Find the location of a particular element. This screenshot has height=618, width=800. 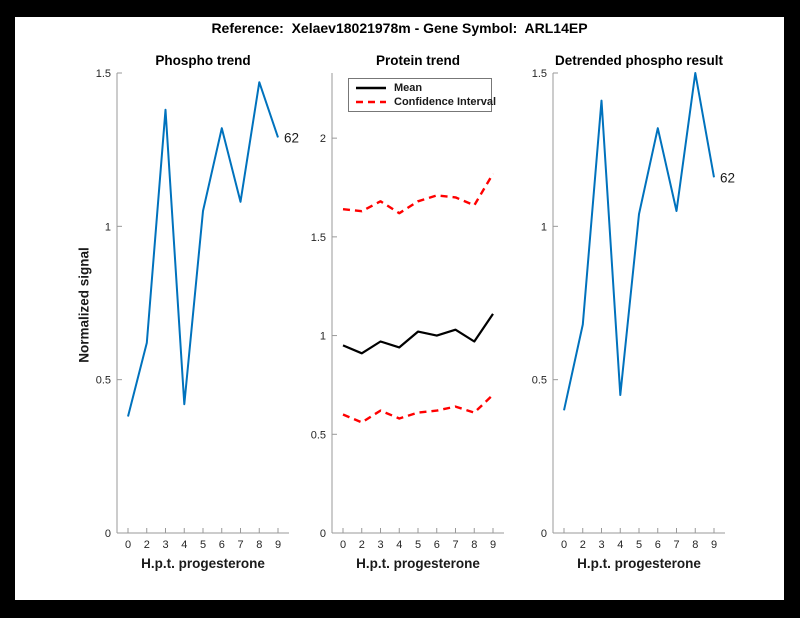

series-line-confidence_interval_upper is located at coordinates (418, 194).